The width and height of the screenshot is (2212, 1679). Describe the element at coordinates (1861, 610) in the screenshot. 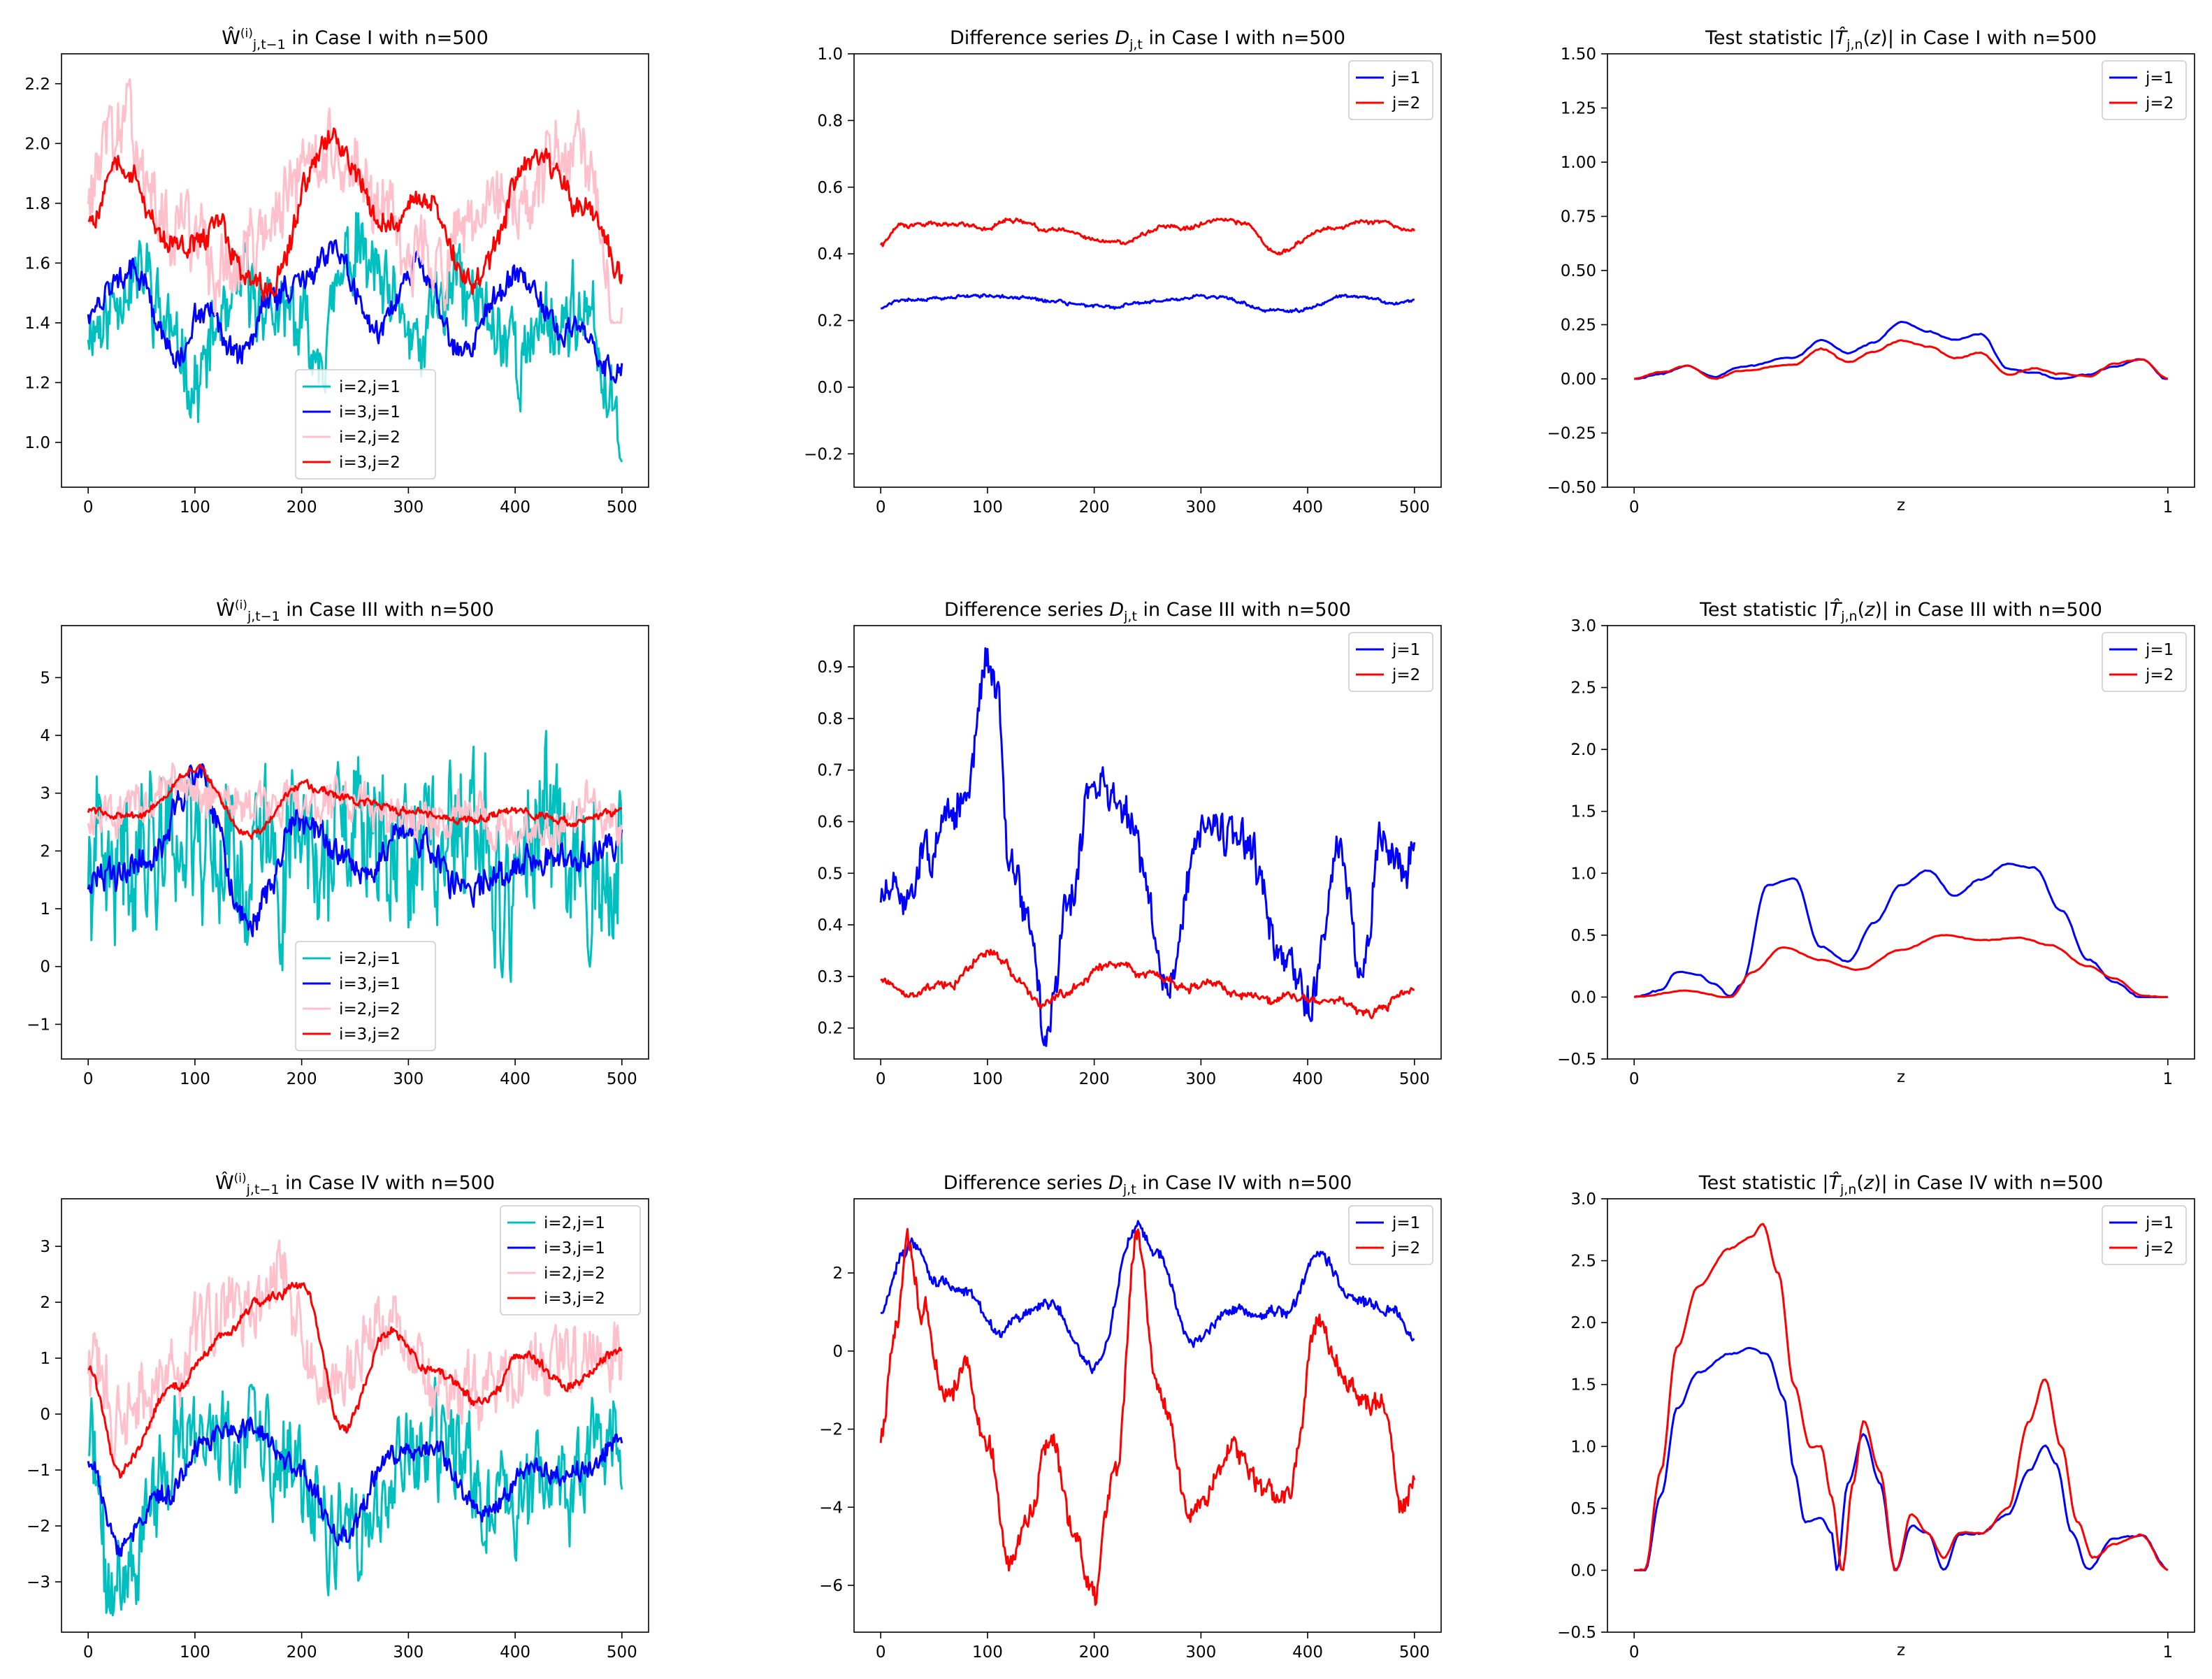

I see `chart-title-part: (` at that location.